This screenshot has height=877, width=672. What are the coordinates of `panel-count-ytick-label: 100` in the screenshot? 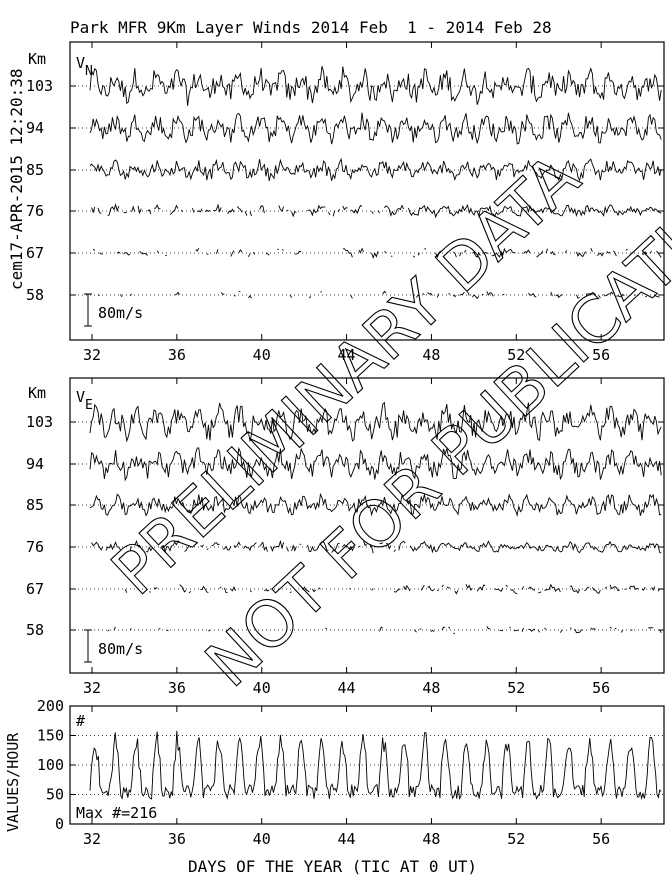 It's located at (50, 765).